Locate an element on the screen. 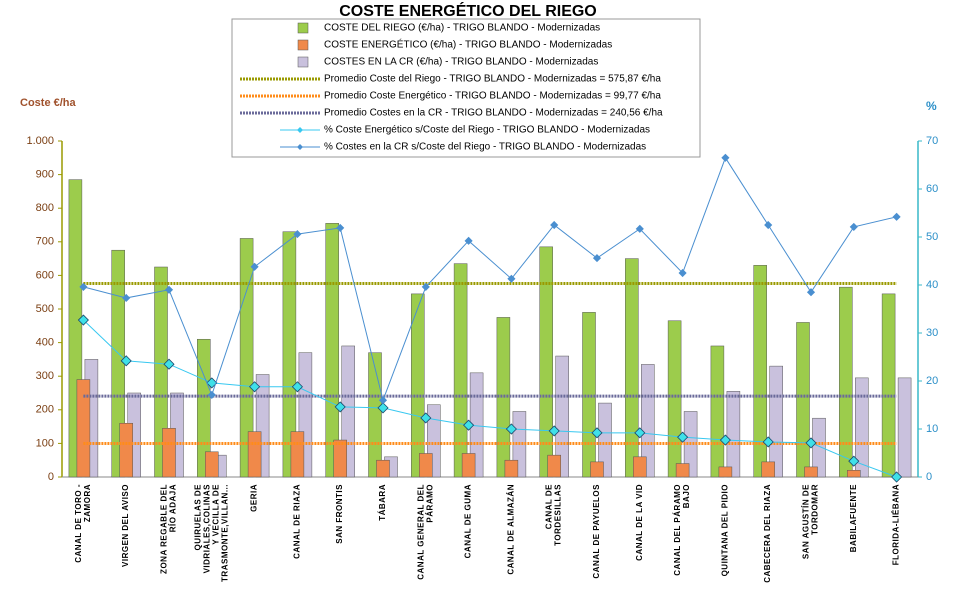 This screenshot has width=968, height=591. x-tick-label: CANAL DE TORO -ZAMORA is located at coordinates (83, 523).